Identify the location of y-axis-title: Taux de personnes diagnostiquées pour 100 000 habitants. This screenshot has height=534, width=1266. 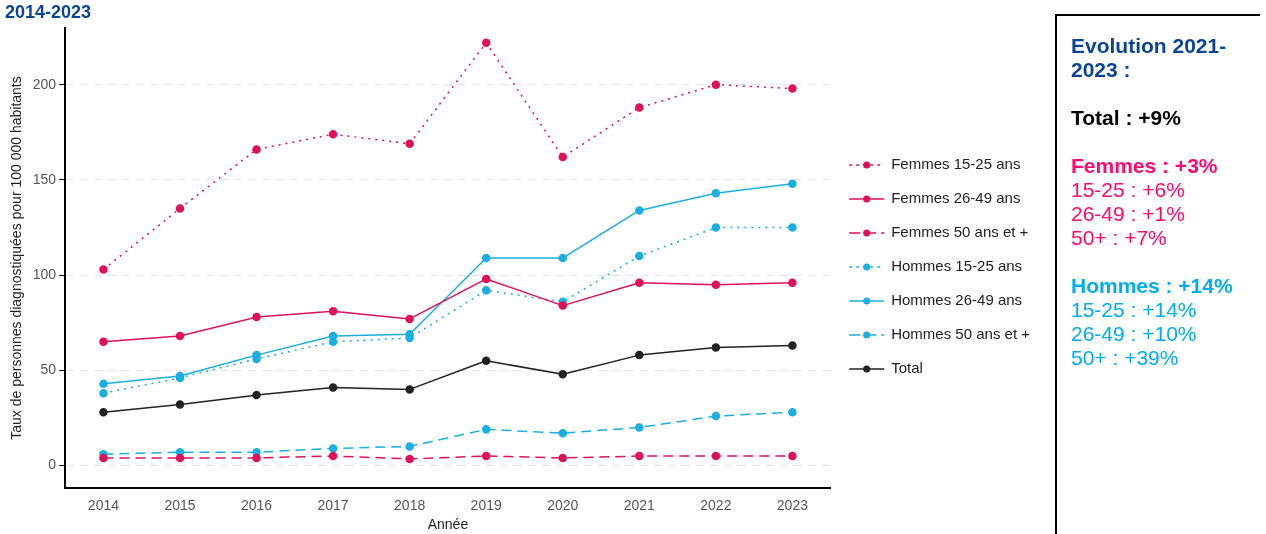
(16, 258).